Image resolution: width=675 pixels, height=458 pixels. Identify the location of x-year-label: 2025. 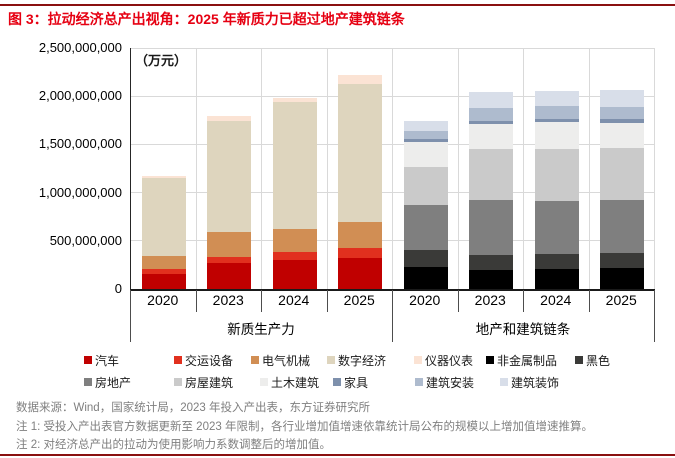
(621, 300).